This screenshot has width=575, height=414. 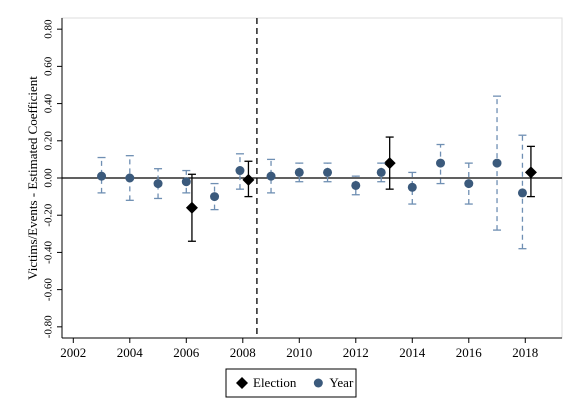 I want to click on x-tick-label: 2002, so click(x=73, y=352).